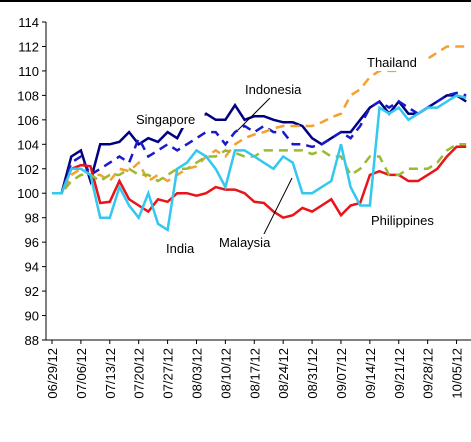 The image size is (471, 442). Describe the element at coordinates (32, 242) in the screenshot. I see `y-tick-label: 96` at that location.